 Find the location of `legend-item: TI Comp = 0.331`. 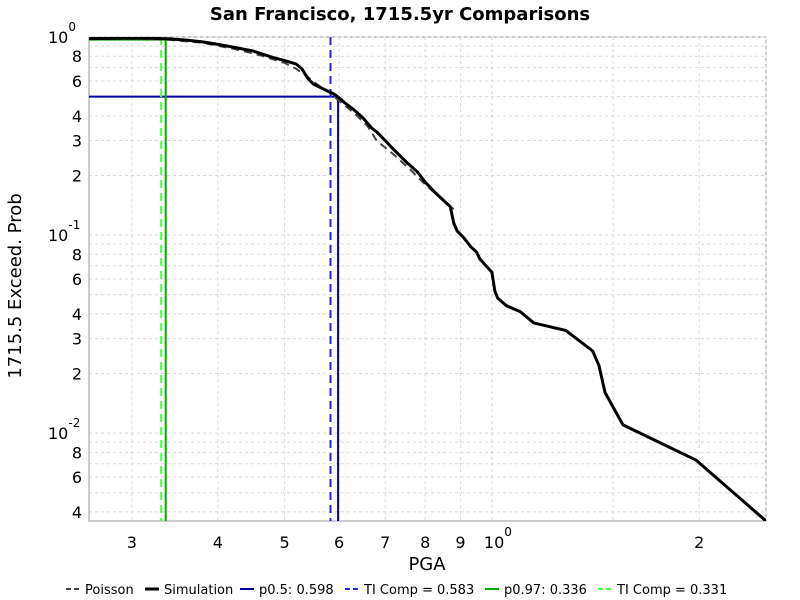

legend-item: TI Comp = 0.331 is located at coordinates (662, 590).